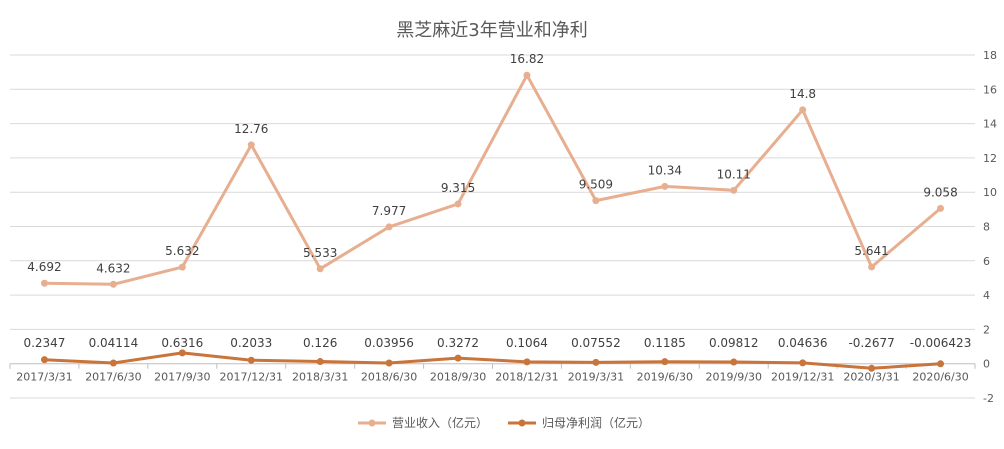  I want to click on series-0-data-label: 4.692, so click(44, 267).